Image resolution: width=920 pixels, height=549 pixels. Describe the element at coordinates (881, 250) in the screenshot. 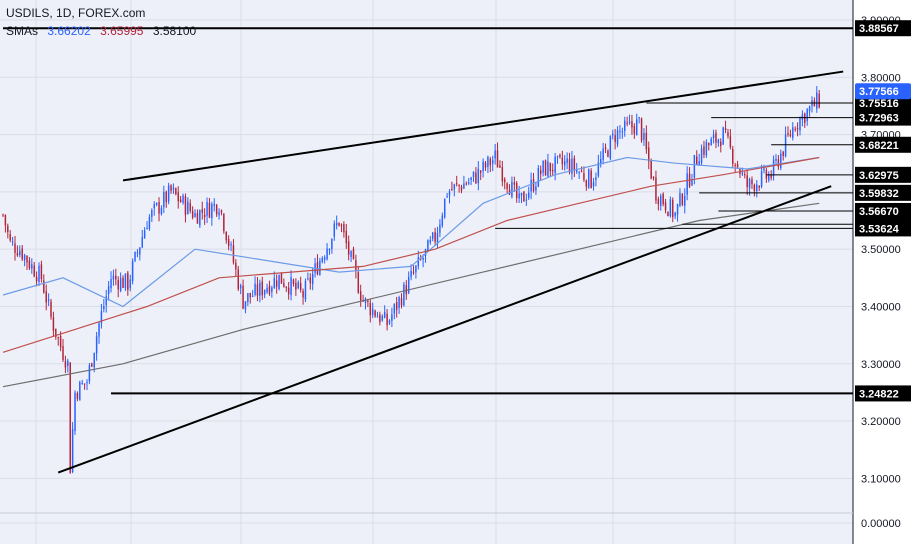

I see `y-tick-label-5: 3.50000` at that location.